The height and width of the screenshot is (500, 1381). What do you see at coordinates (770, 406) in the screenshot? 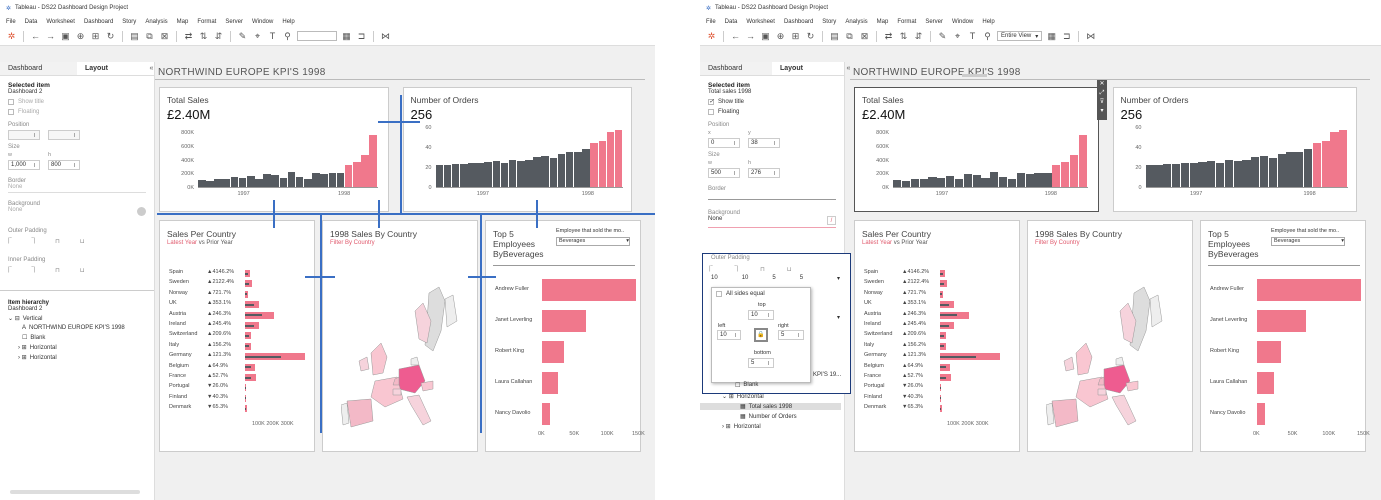
I see `tree-total-sales: ▦ Total sales 1998` at bounding box center [770, 406].